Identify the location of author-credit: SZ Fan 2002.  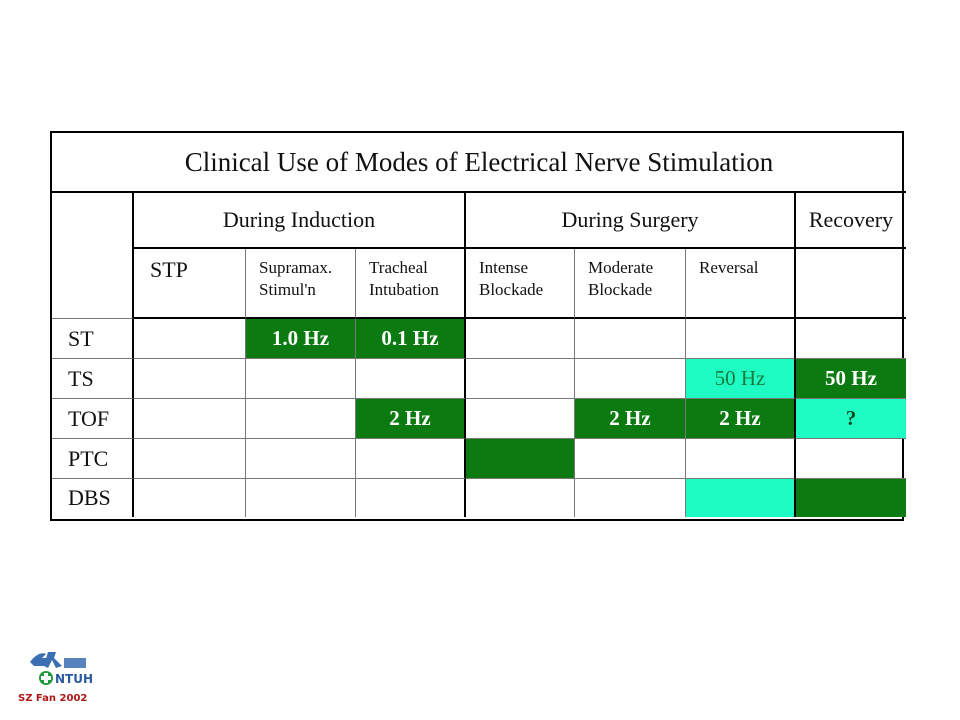
(53, 698).